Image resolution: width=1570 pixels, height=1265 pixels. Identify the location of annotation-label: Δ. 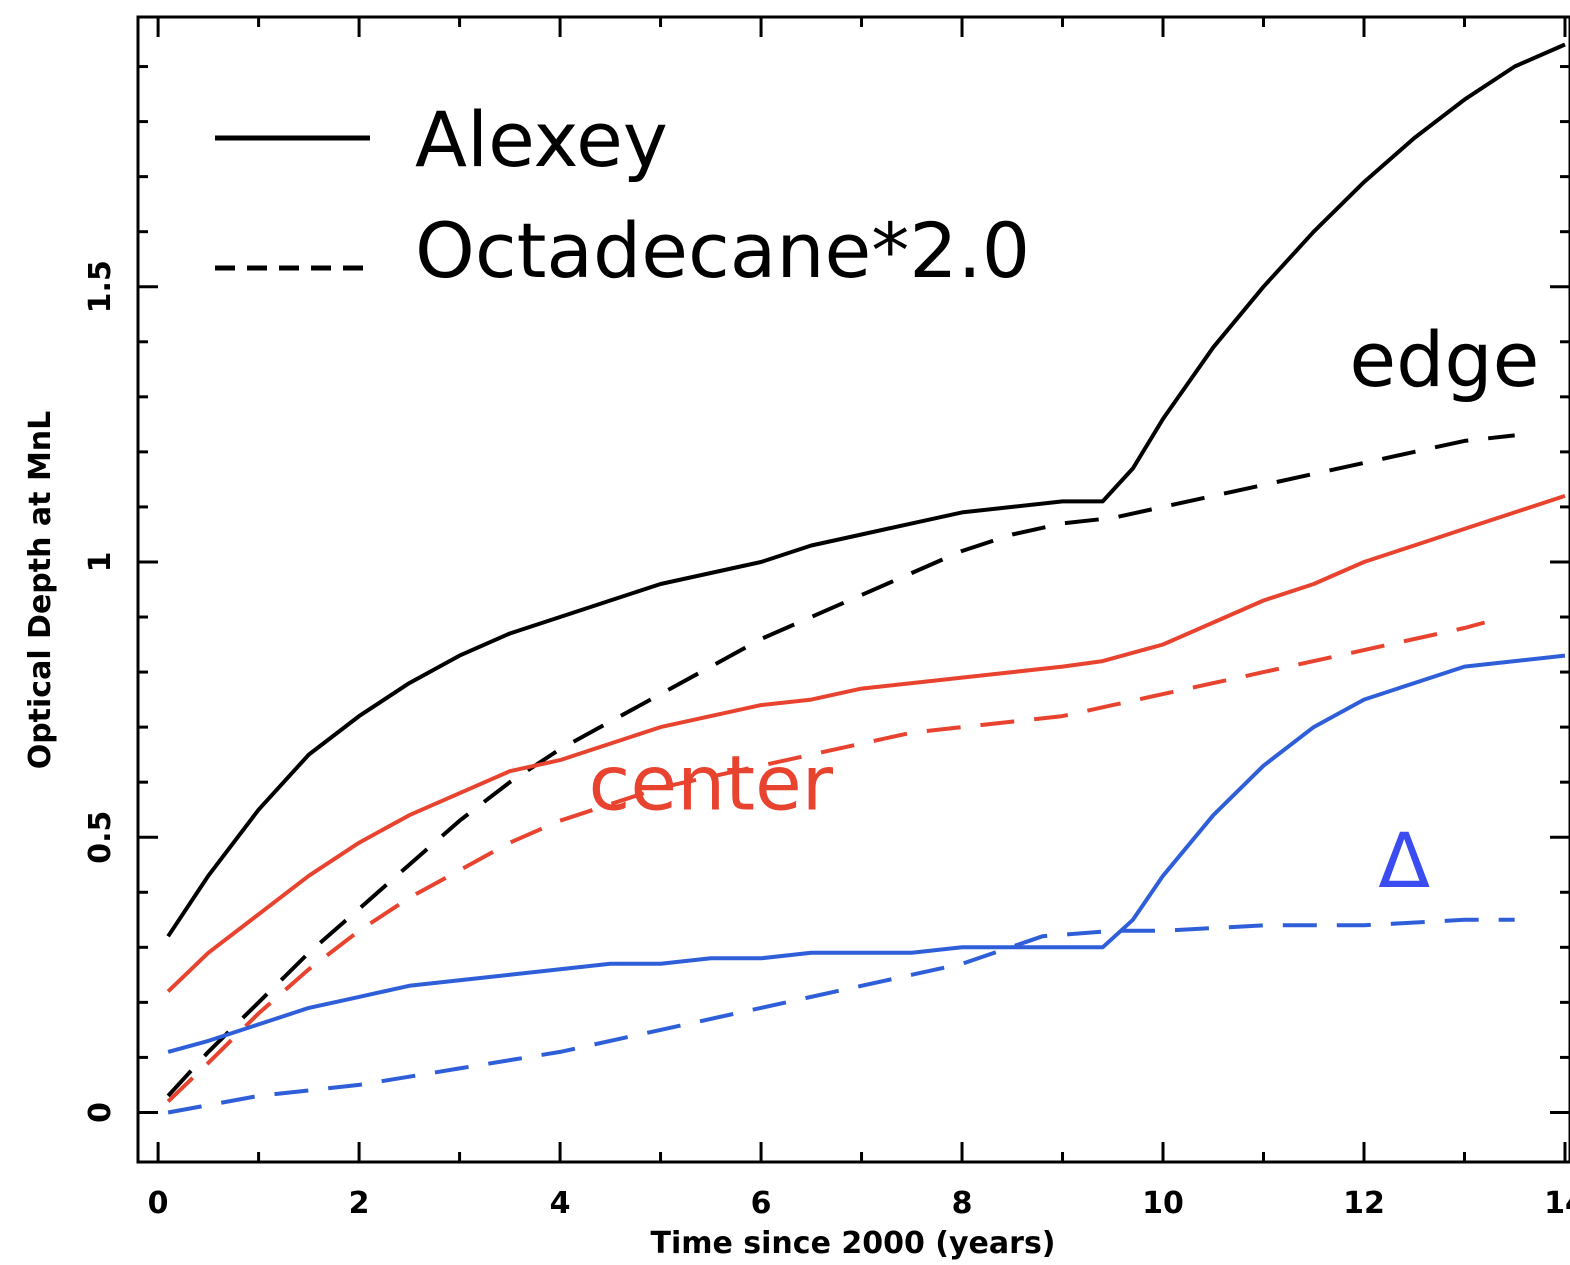
(1404, 860).